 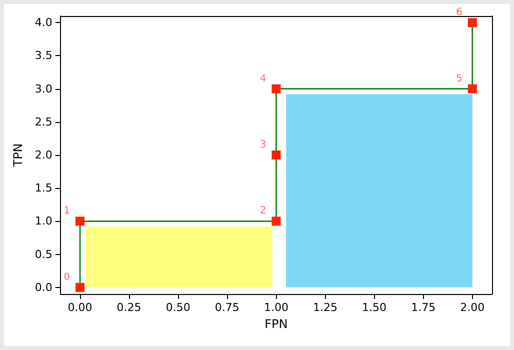 I want to click on y-tick-label: 2.5, so click(x=43, y=121).